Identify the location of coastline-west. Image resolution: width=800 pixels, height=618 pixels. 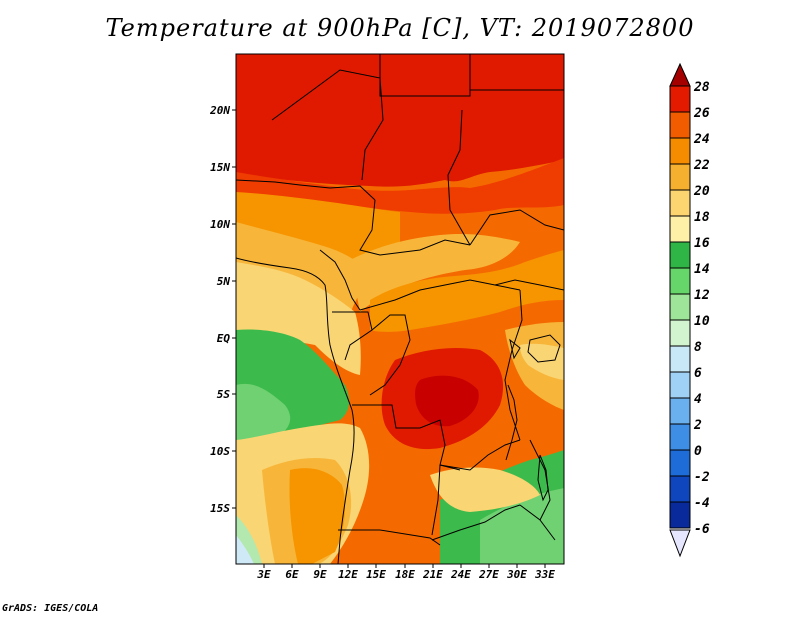
(295, 410).